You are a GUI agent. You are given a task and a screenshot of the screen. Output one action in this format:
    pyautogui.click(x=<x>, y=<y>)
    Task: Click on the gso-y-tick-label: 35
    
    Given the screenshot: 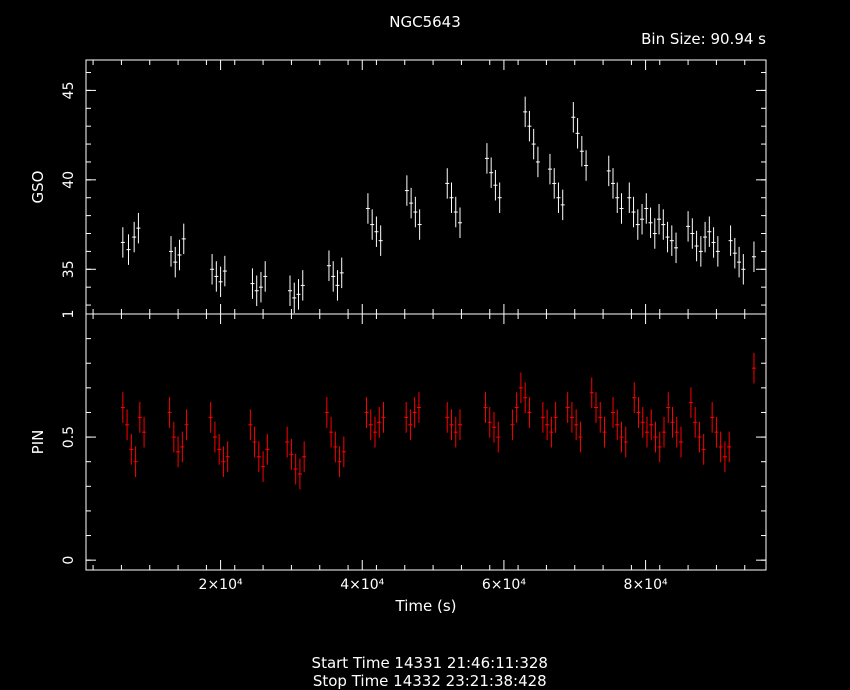 What is the action you would take?
    pyautogui.click(x=69, y=269)
    